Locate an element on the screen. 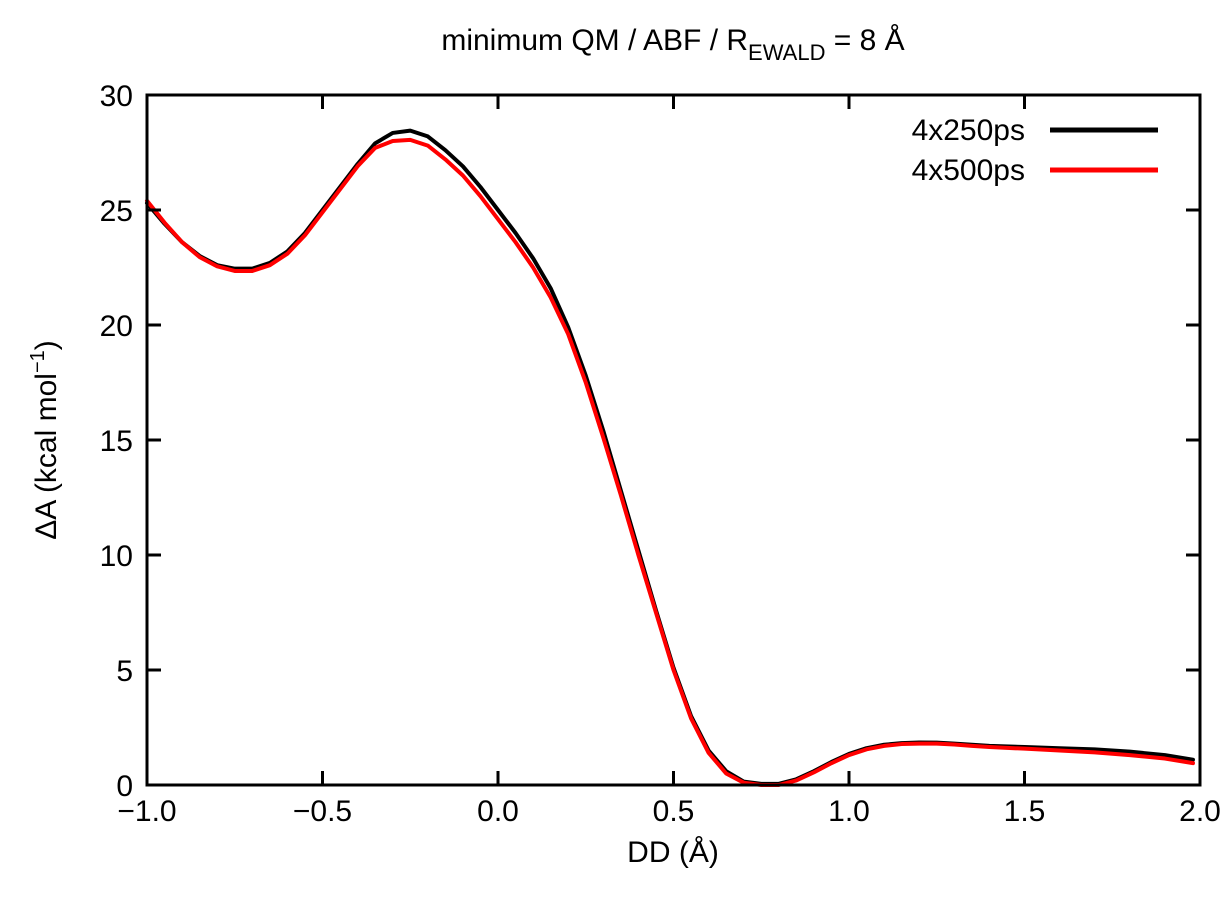 The height and width of the screenshot is (900, 1232). legend-entry-4x250ps: 4x250ps is located at coordinates (1035, 130).